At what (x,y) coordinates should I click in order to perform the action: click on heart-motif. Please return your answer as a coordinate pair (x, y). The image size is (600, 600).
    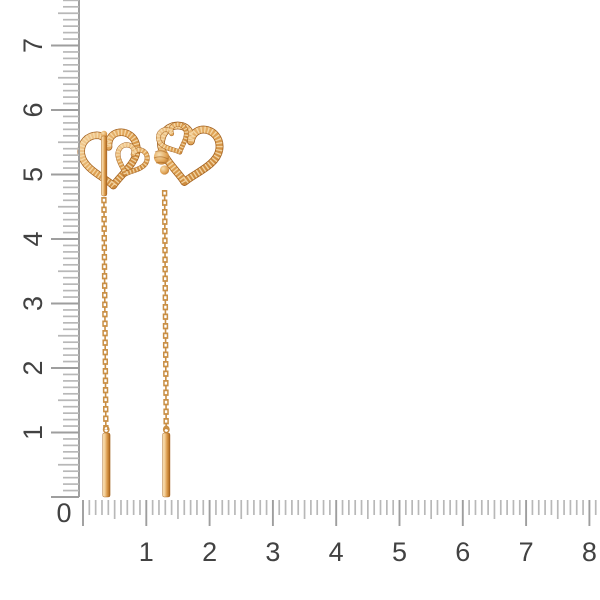
    Looking at the image, I should click on (110, 160).